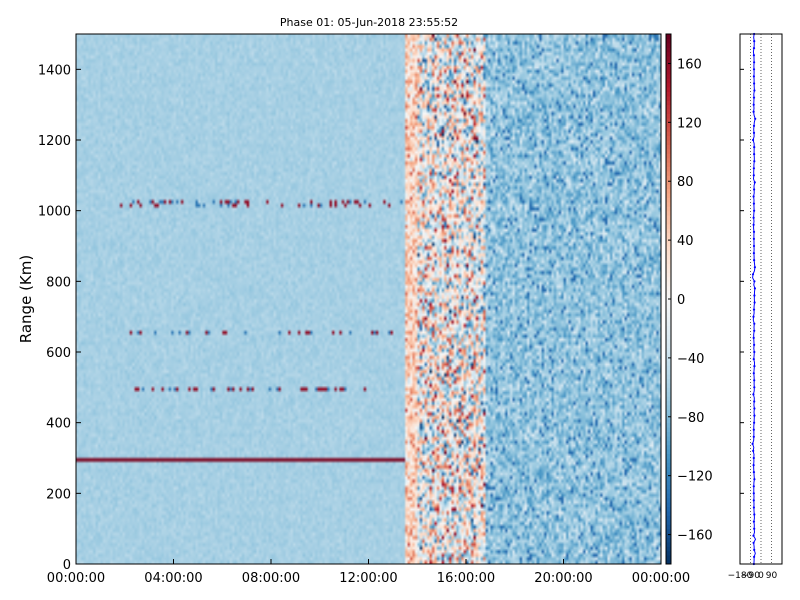 The image size is (800, 600). I want to click on phase-profile-panel: −180−900 90, so click(755, 306).